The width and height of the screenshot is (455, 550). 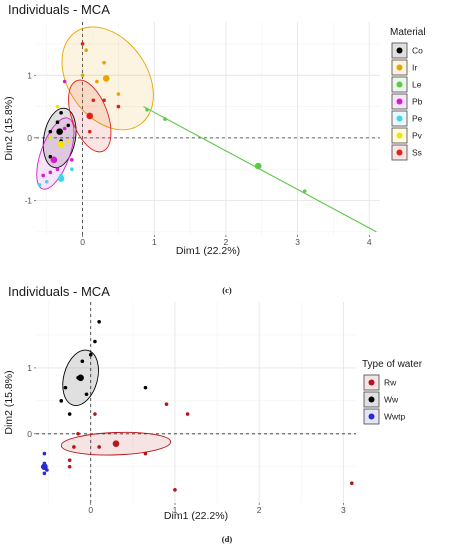 What do you see at coordinates (392, 364) in the screenshot?
I see `legend-title: Type of water` at bounding box center [392, 364].